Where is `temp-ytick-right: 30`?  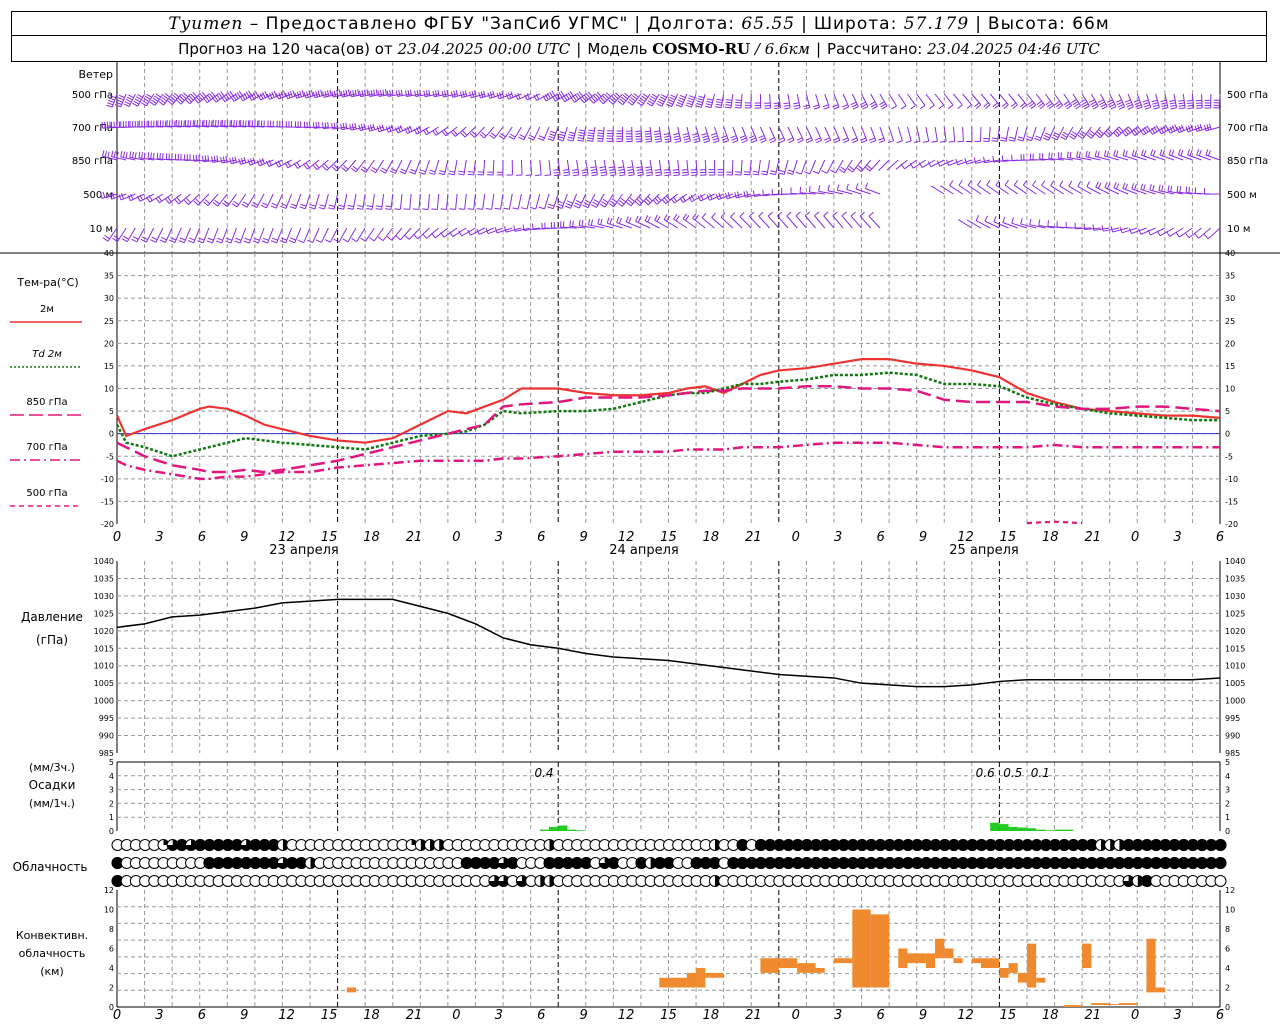
temp-ytick-right: 30 is located at coordinates (1230, 298).